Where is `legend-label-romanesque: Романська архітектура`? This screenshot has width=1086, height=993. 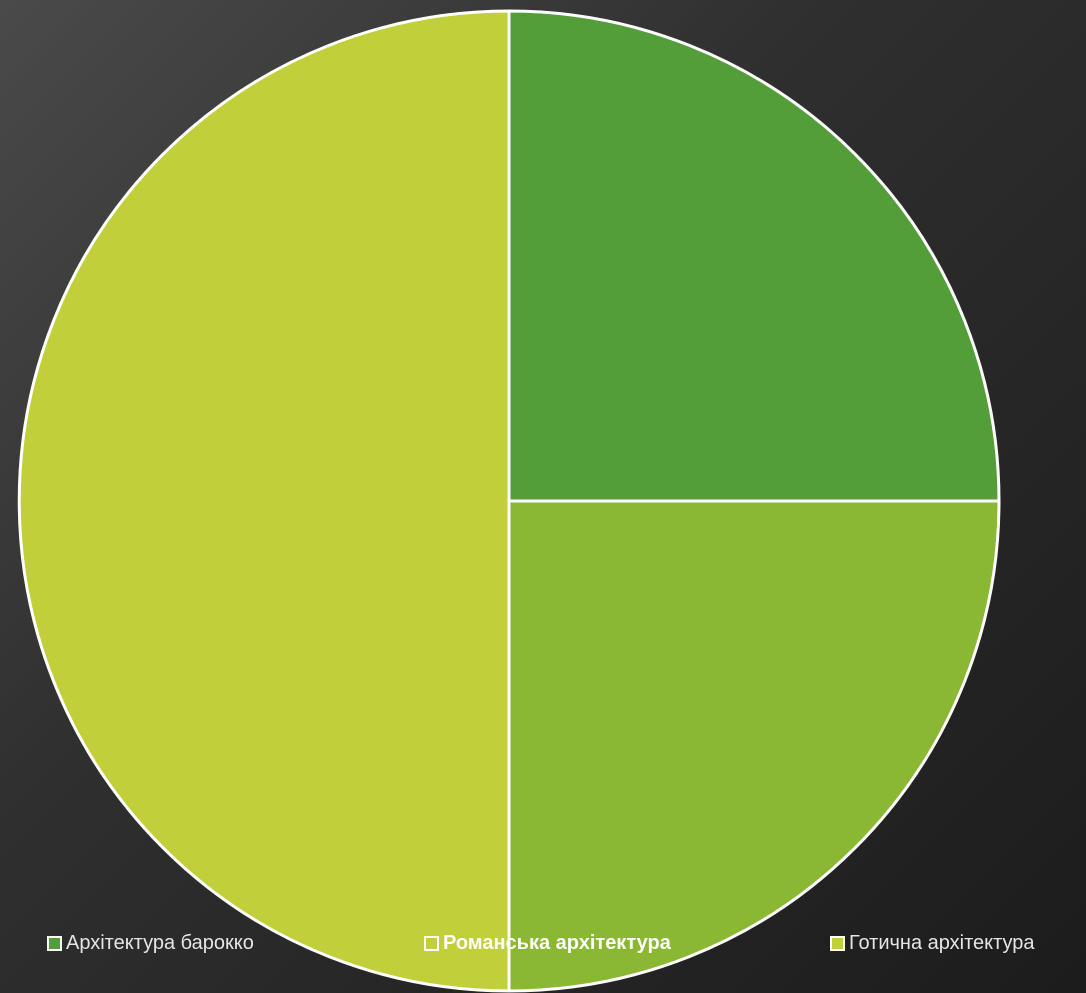
legend-label-romanesque: Романська архітектура is located at coordinates (557, 943).